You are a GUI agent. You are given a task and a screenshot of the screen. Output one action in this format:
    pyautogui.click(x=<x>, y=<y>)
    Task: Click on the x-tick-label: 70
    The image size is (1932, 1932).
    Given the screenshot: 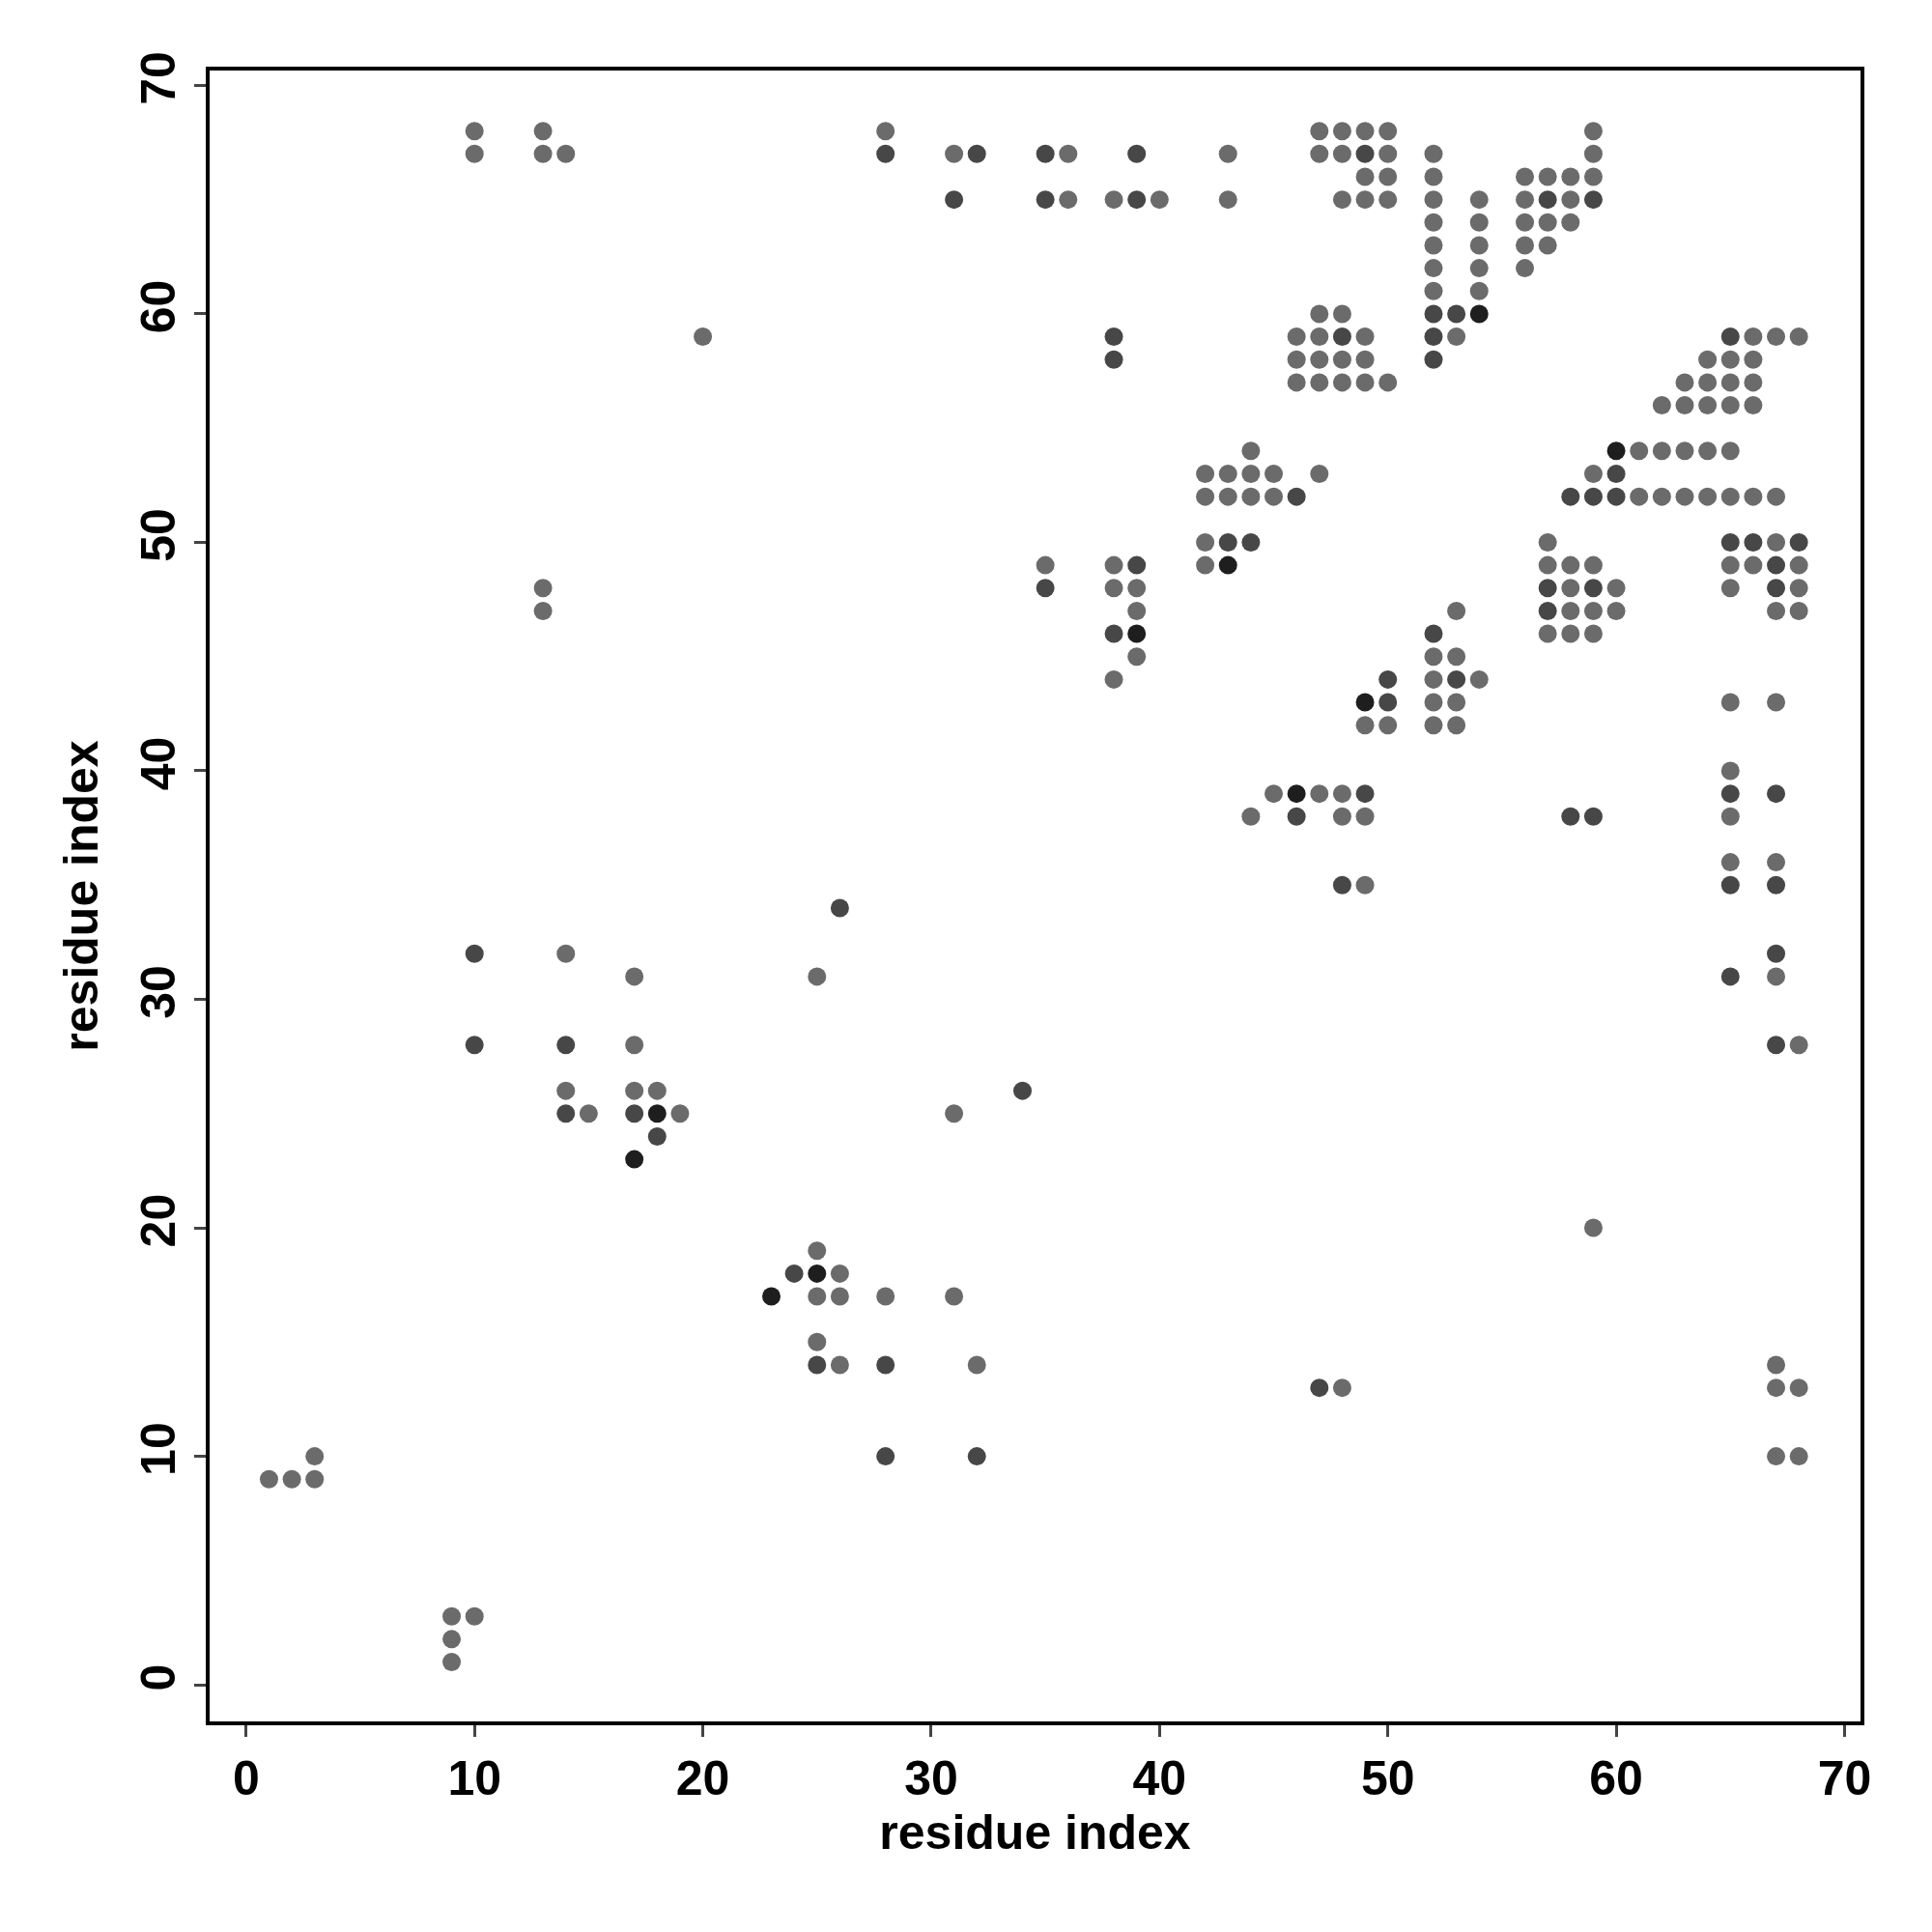 What is the action you would take?
    pyautogui.click(x=1844, y=1778)
    